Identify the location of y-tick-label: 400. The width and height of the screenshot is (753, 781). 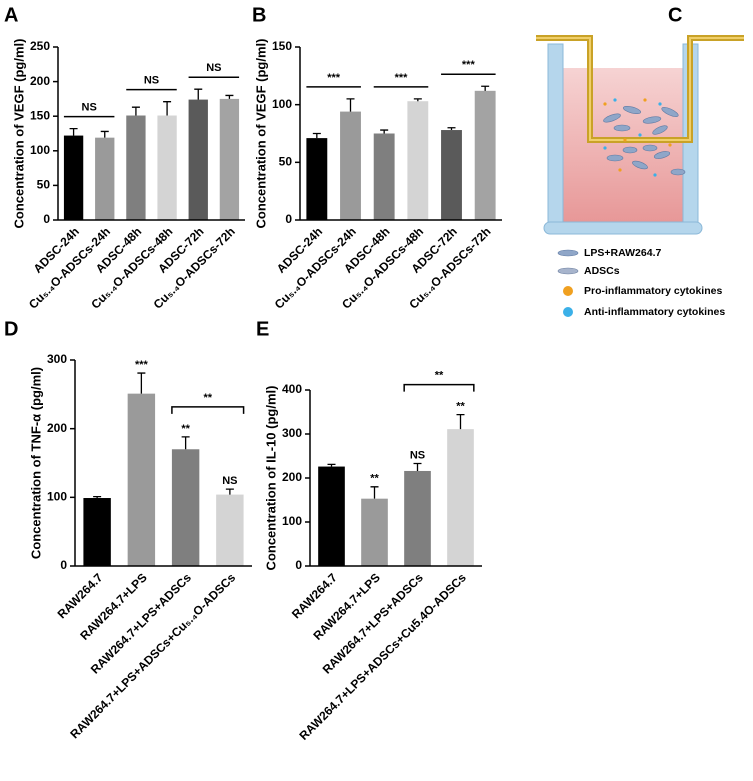
(292, 389).